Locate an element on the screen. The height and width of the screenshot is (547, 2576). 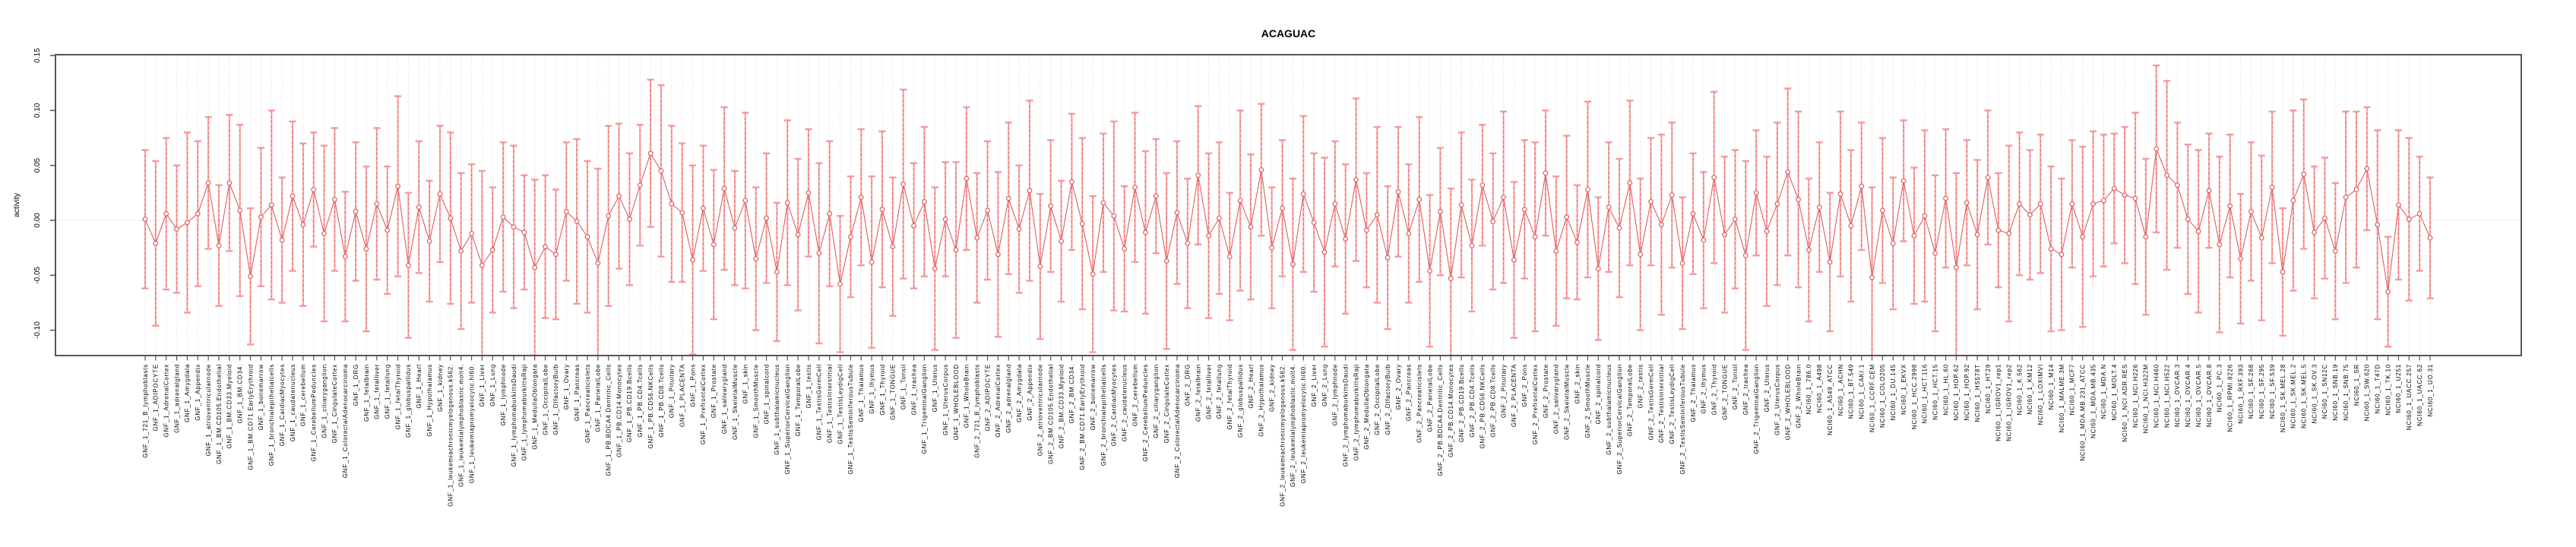
x-tick-label: GNF_1_BM.CD71.EarlyErythroid is located at coordinates (251, 417).